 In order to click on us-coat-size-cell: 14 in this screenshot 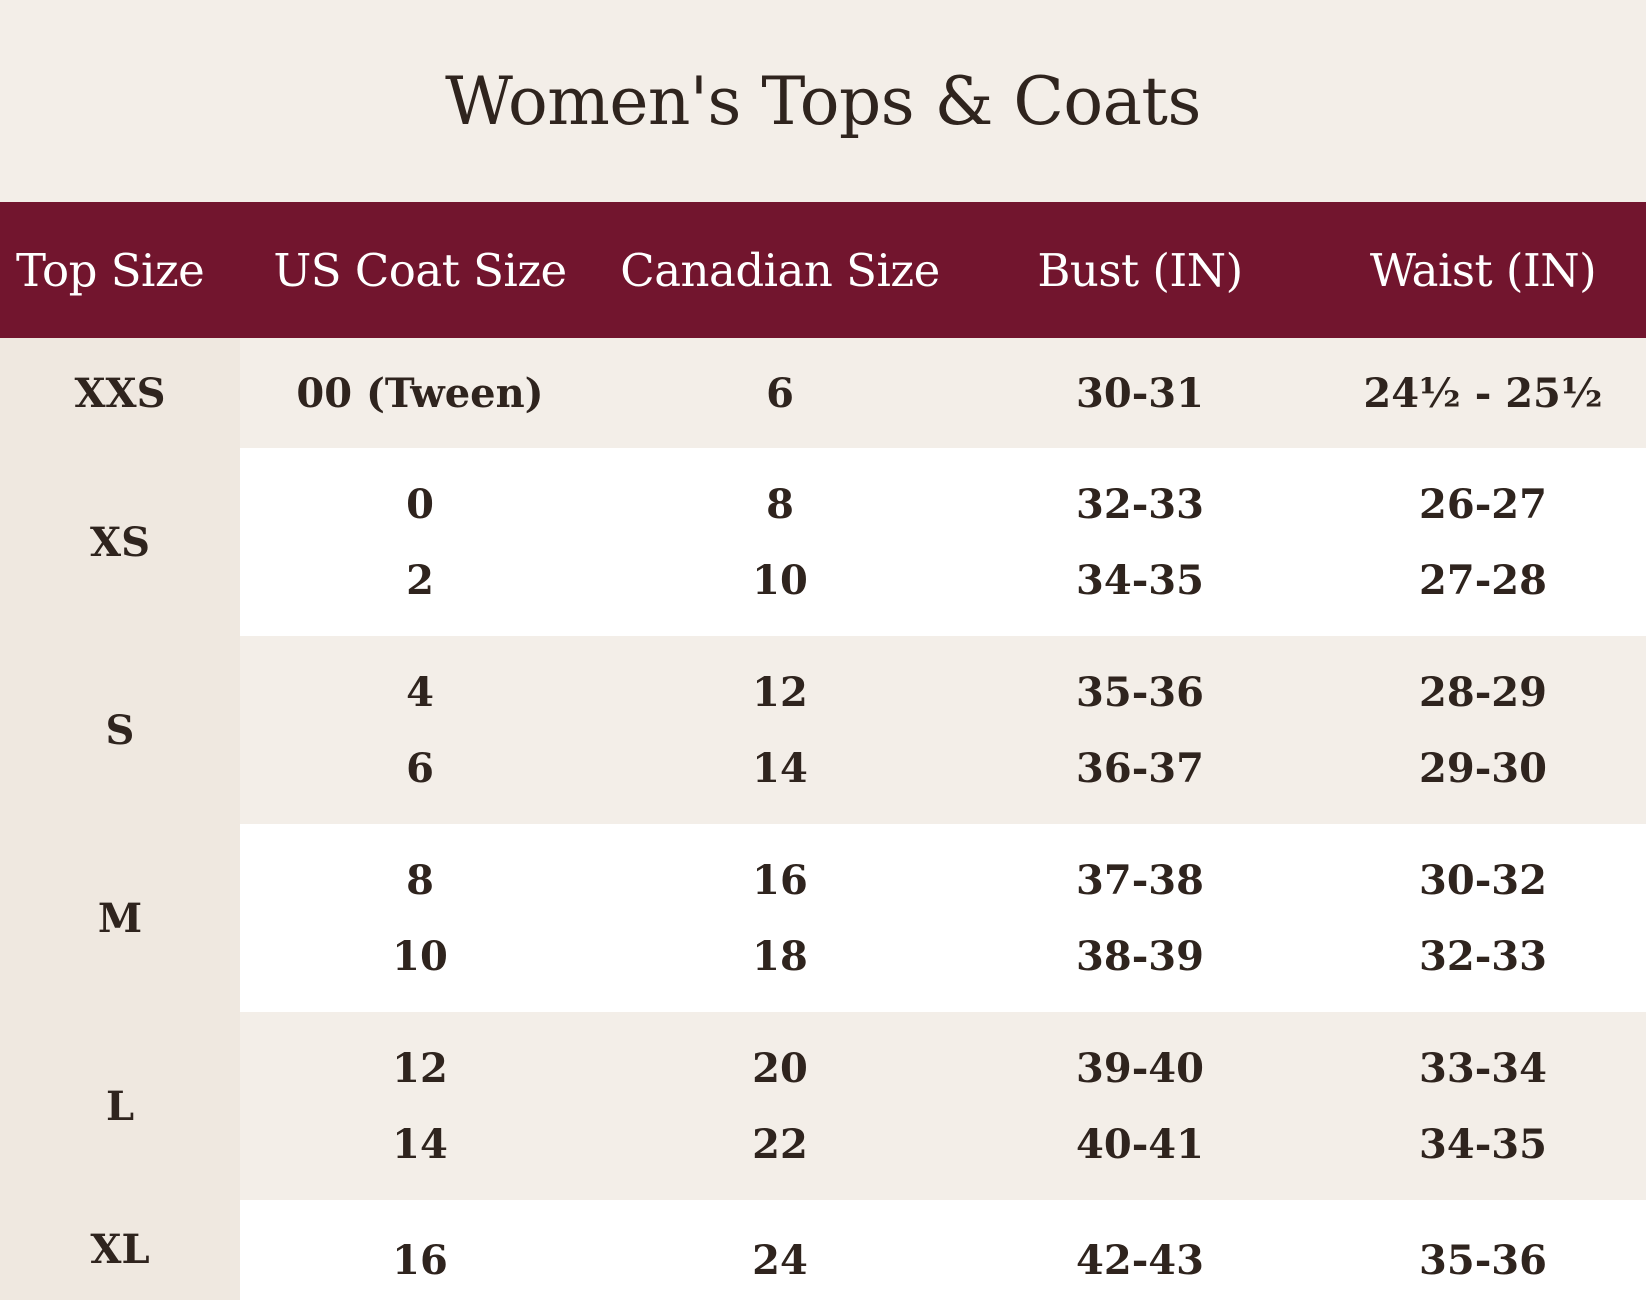, I will do `click(420, 1144)`.